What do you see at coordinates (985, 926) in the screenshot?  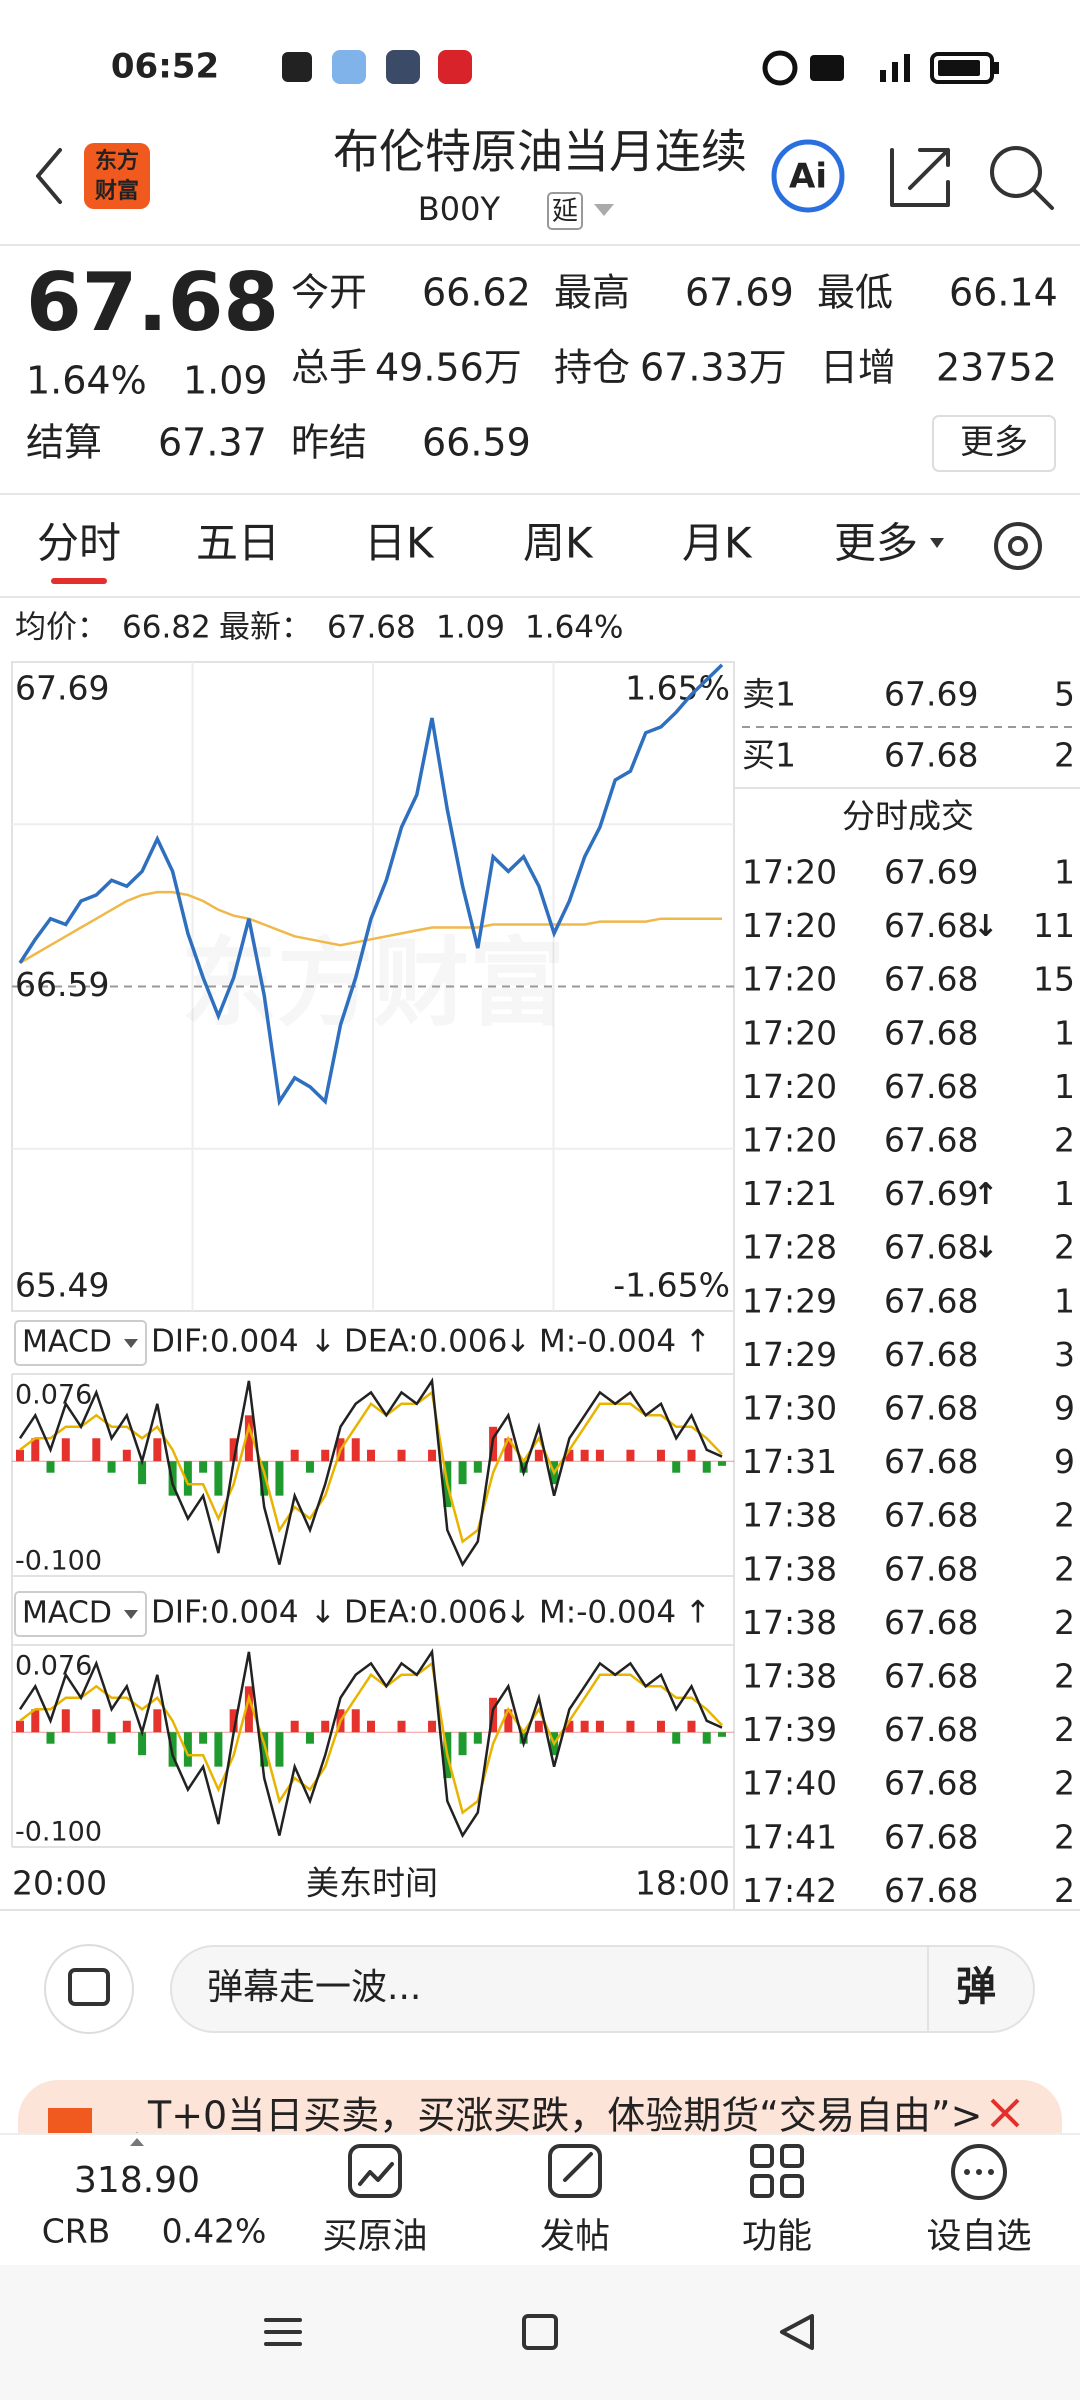 I see `trade-arrow: ↓` at bounding box center [985, 926].